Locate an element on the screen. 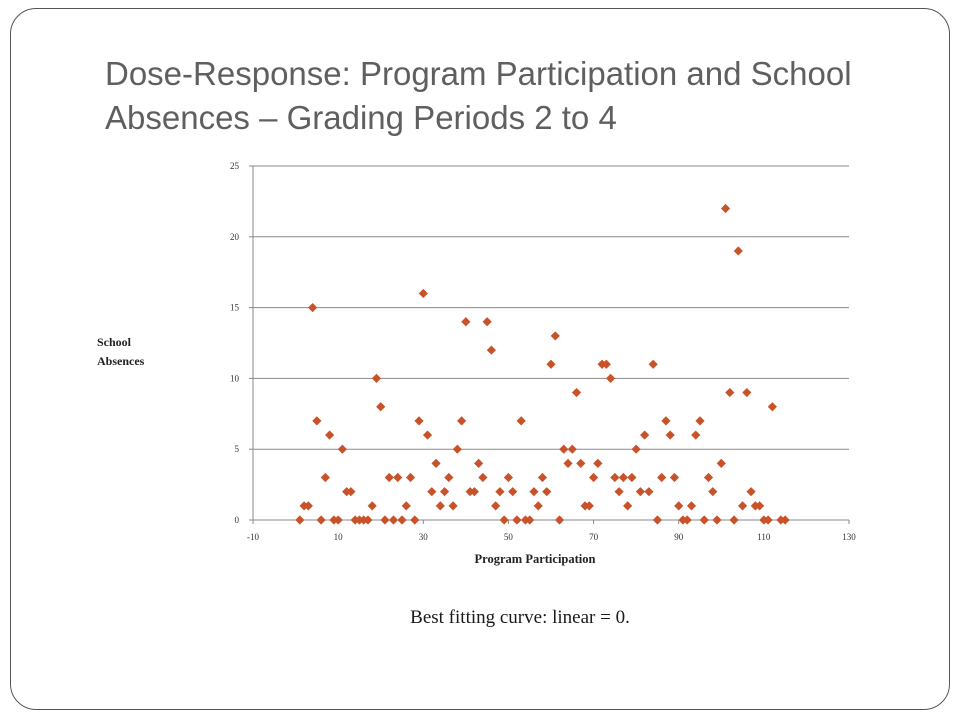 Image resolution: width=960 pixels, height=720 pixels. caption: Best fitting curve: linear = 0. is located at coordinates (520, 617).